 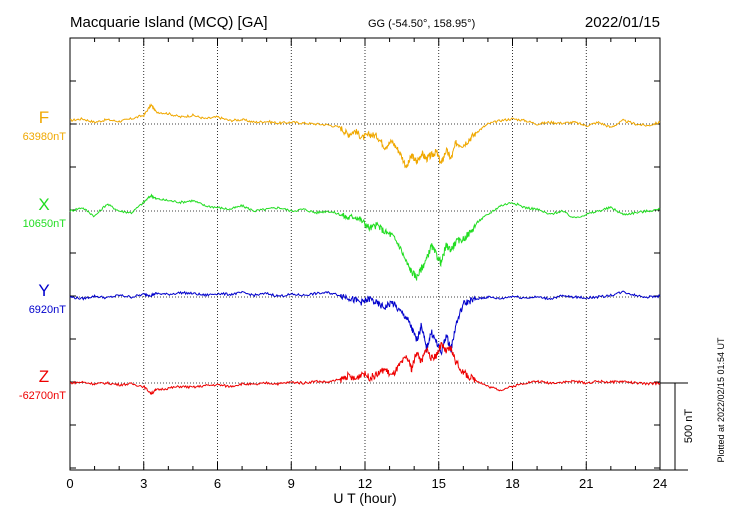 What do you see at coordinates (44, 376) in the screenshot?
I see `series-name-z: Z` at bounding box center [44, 376].